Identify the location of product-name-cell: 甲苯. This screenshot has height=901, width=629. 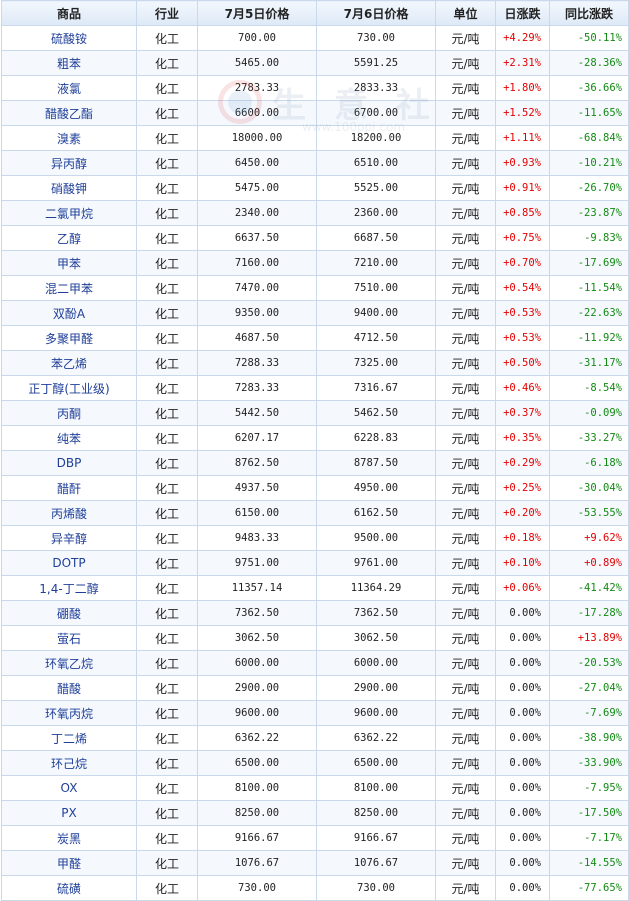
(69, 263).